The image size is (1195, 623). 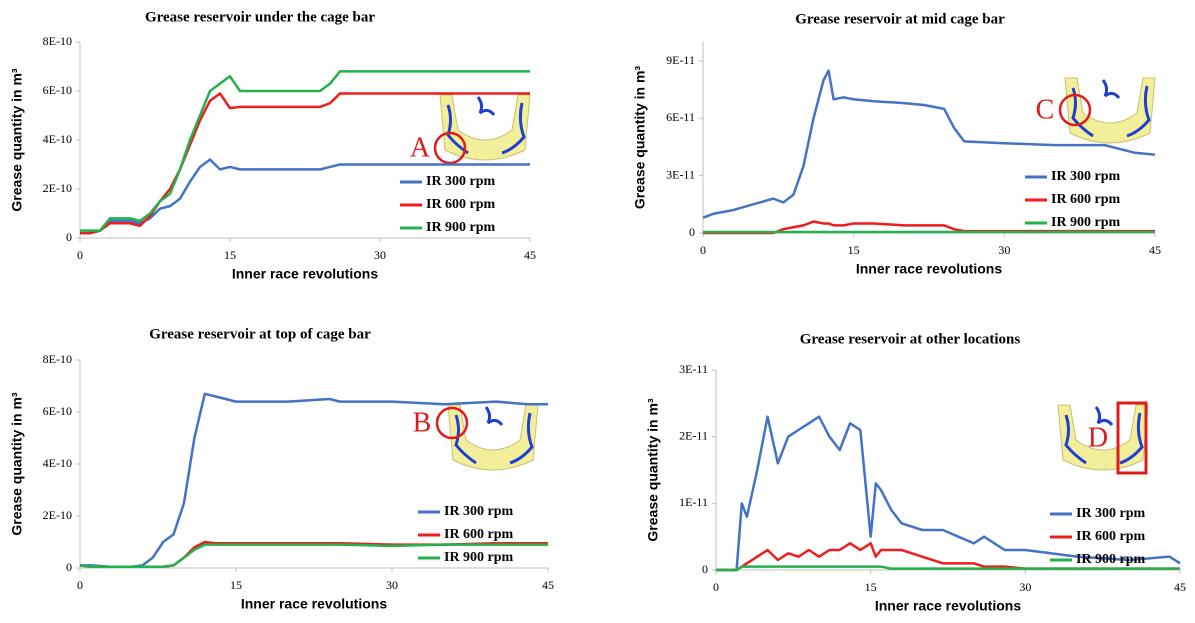 What do you see at coordinates (260, 17) in the screenshot?
I see `chart-title: Grease reservoir under the cage bar` at bounding box center [260, 17].